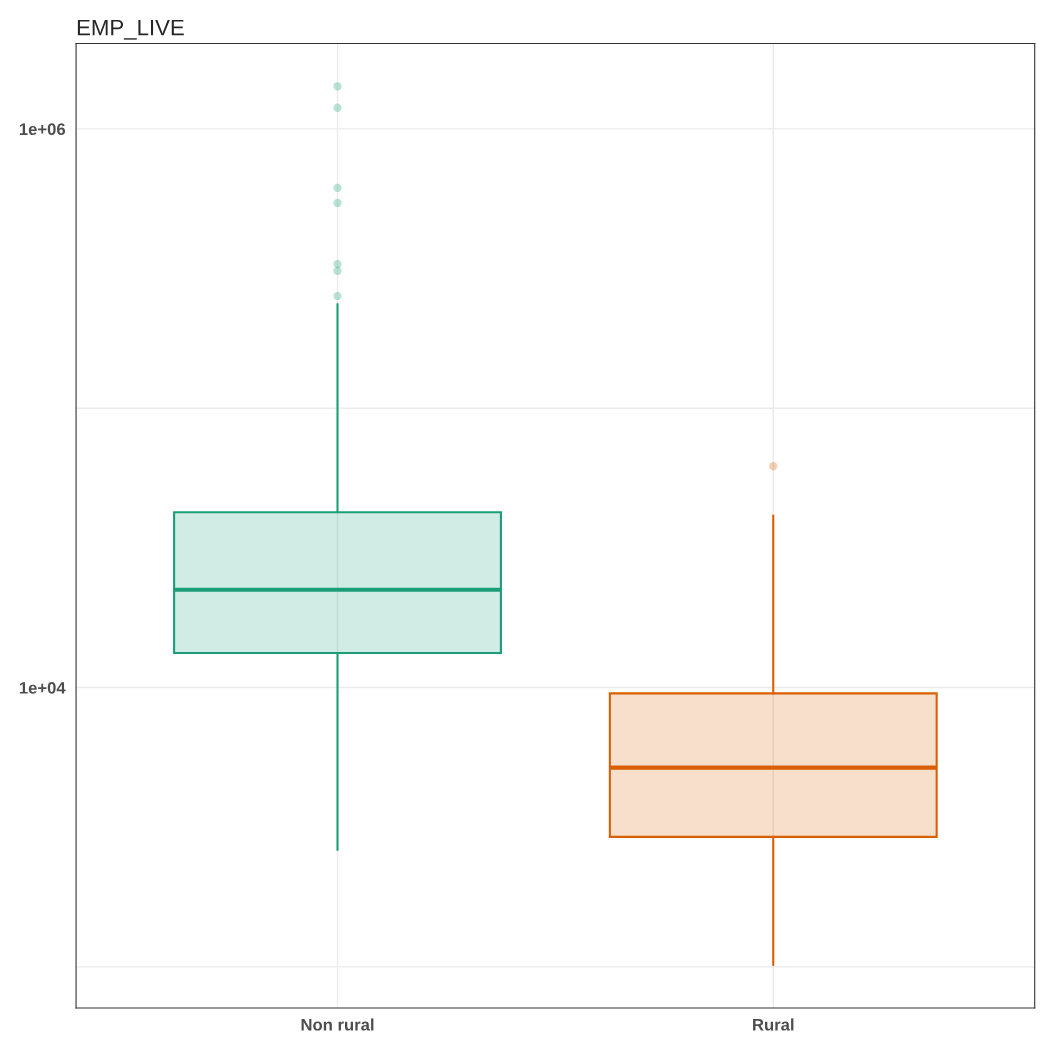  I want to click on x-tick-label: Rural, so click(773, 1024).